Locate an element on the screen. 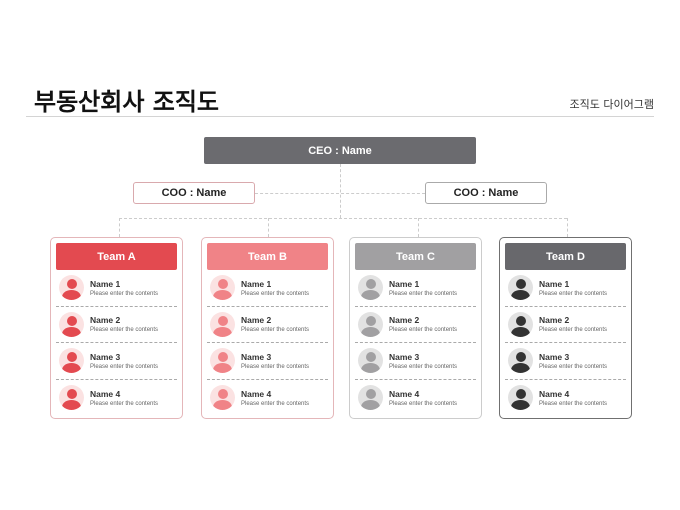  team-header: Team D is located at coordinates (565, 256).